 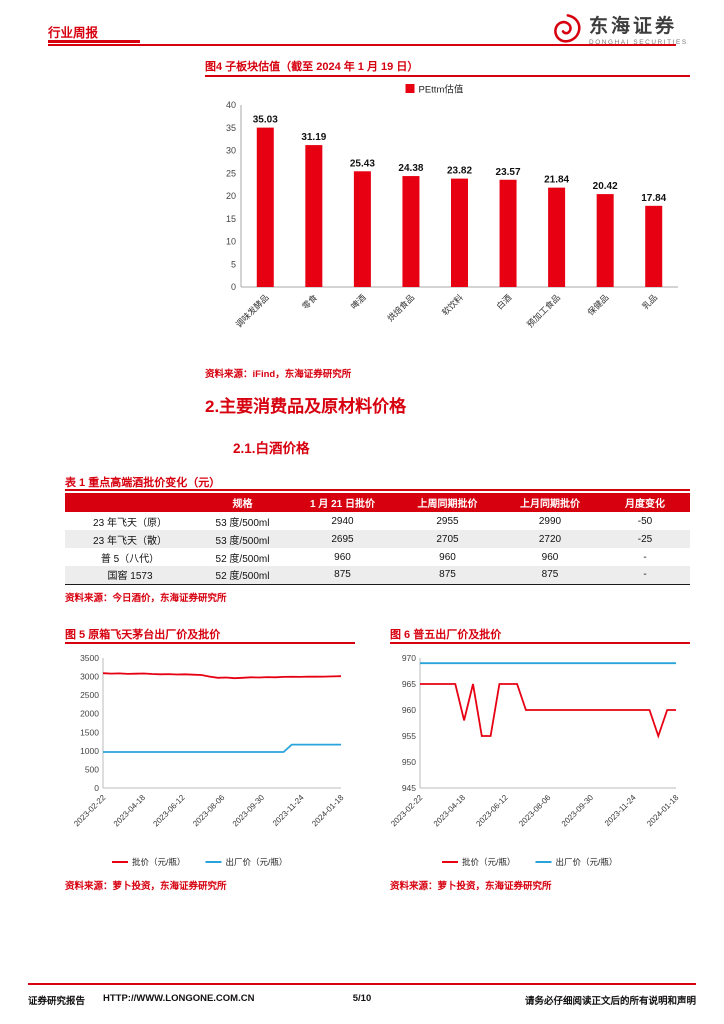 I want to click on table1-title: 表 1 重点高端酒批价变化（元）, so click(x=143, y=483).